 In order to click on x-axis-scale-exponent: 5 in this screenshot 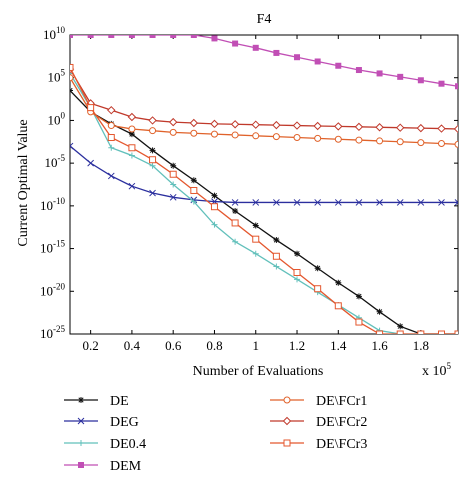, I will do `click(449, 366)`.